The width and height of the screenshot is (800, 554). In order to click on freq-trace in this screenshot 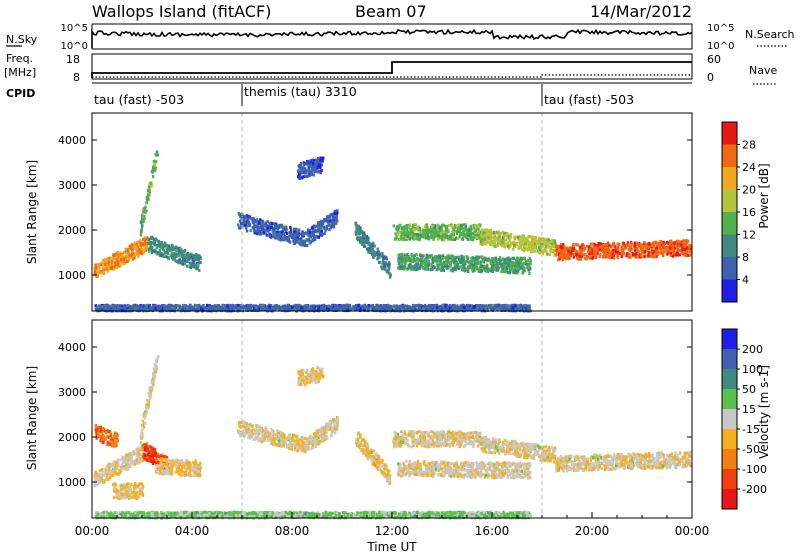, I will do `click(391, 69)`.